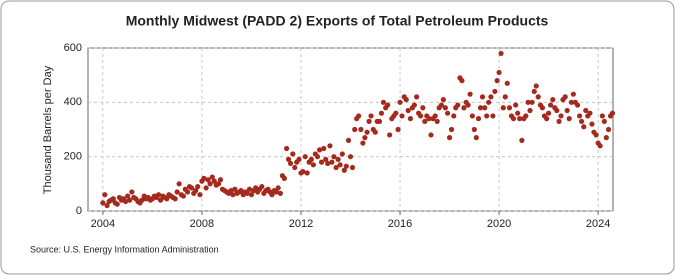  Describe the element at coordinates (301, 224) in the screenshot. I see `x-tick-label: 2012` at that location.